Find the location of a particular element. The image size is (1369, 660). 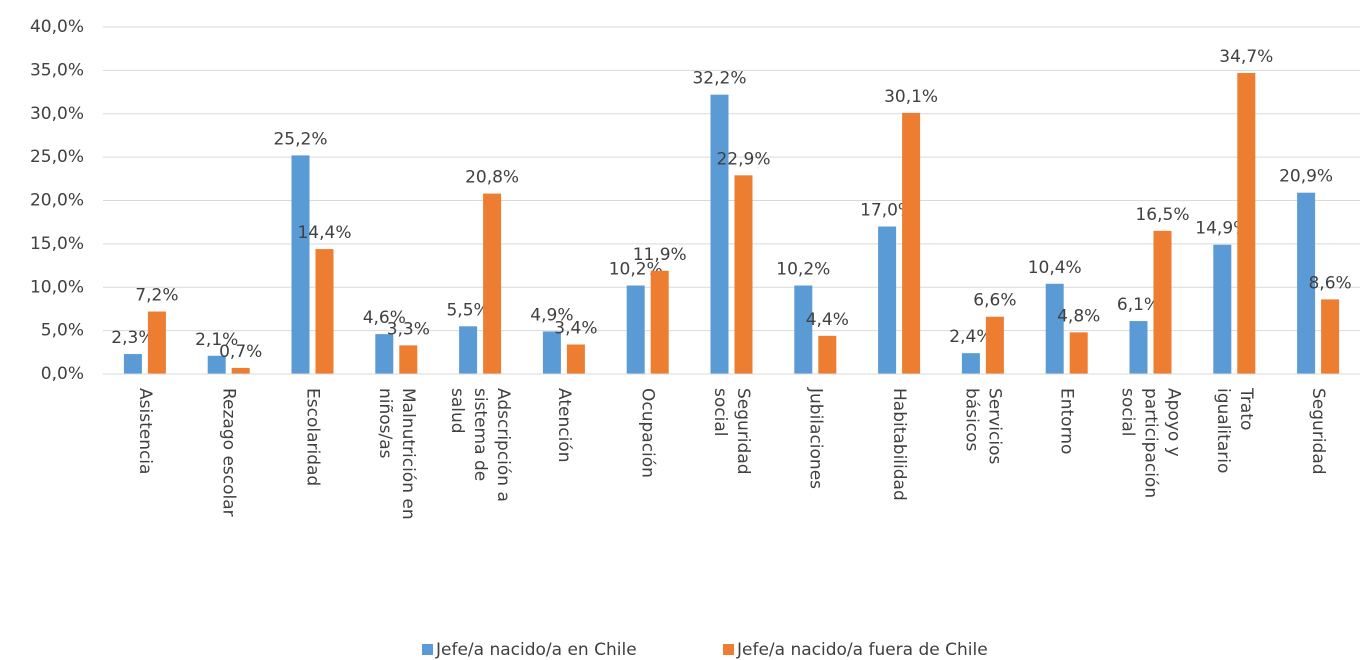

x-tick-label: Seguridadsocial is located at coordinates (731, 431).